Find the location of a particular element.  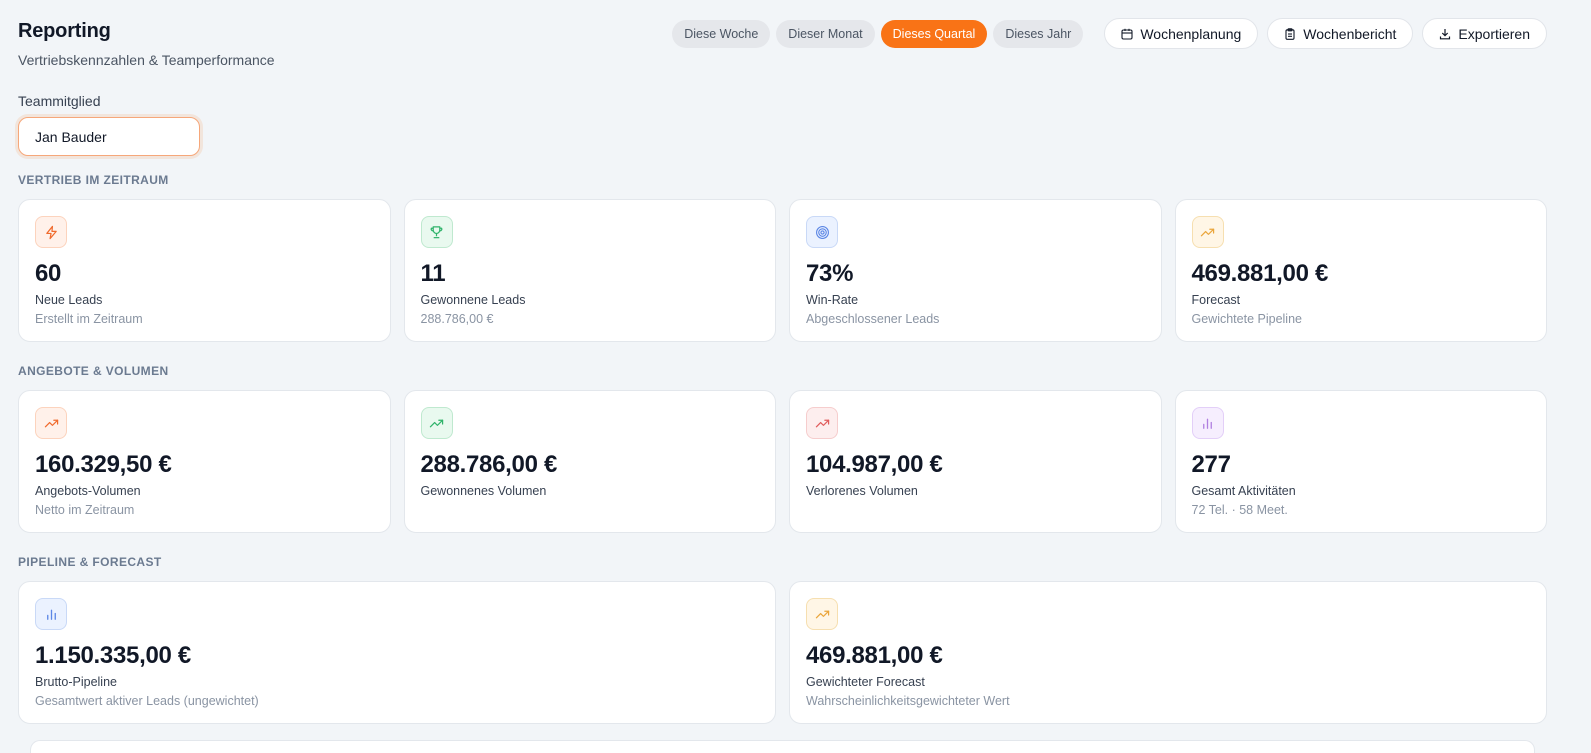

kpi-sub: Gewichtete Pipeline is located at coordinates (1246, 319).